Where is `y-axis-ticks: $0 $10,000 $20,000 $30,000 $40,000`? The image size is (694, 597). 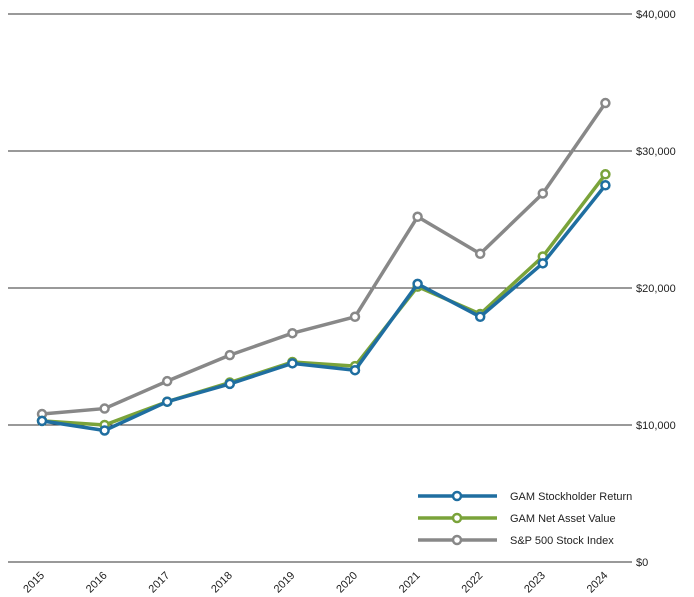
y-axis-ticks: $0 $10,000 $20,000 $30,000 $40,000 is located at coordinates (656, 289).